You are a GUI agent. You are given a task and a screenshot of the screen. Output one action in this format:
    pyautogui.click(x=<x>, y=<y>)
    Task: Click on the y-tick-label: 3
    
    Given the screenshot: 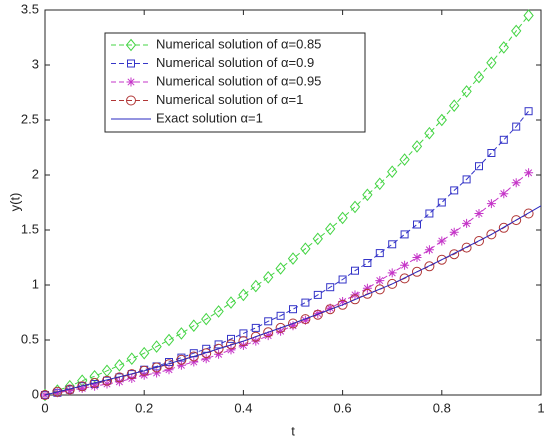 What is the action you would take?
    pyautogui.click(x=35, y=63)
    